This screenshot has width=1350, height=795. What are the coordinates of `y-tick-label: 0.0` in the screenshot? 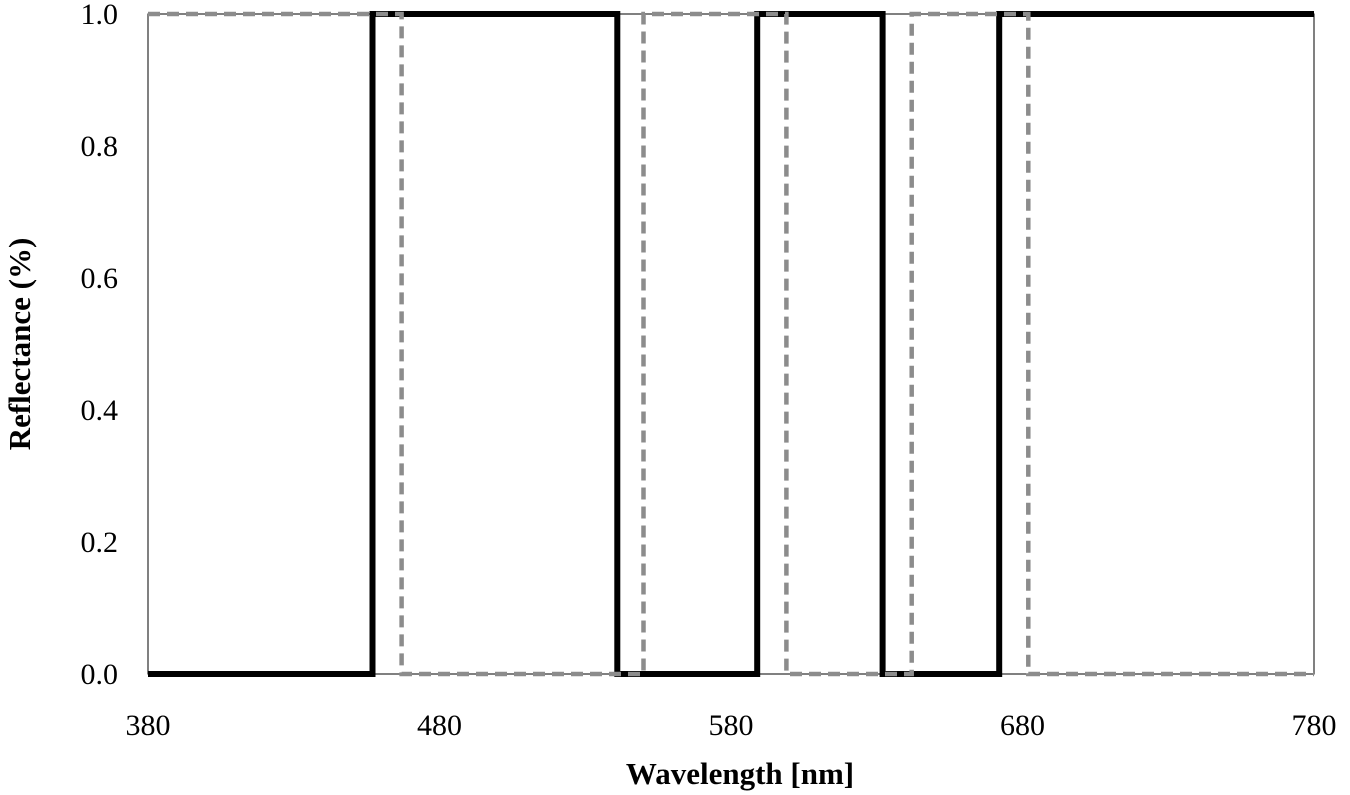 It's located at (100, 674).